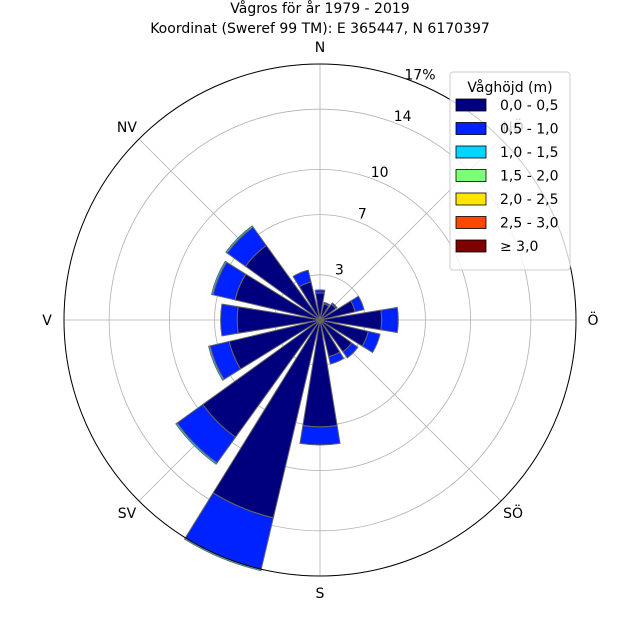 This screenshot has width=640, height=640. What do you see at coordinates (592, 320) in the screenshot?
I see `direction-label-2: Ö` at bounding box center [592, 320].